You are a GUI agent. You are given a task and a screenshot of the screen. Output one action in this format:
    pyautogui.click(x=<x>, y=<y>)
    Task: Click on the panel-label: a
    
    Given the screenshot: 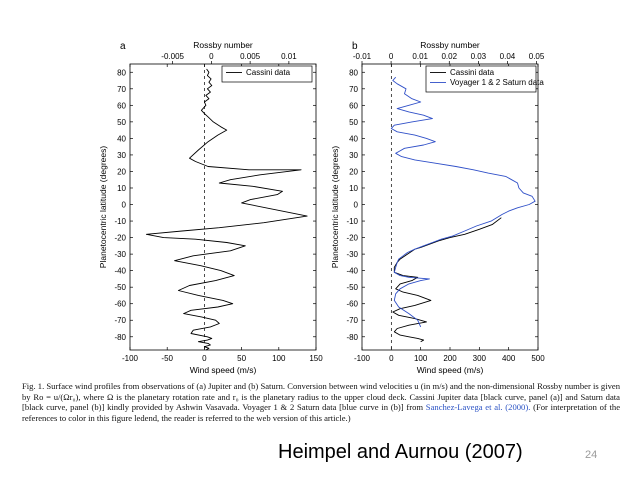 What is the action you would take?
    pyautogui.click(x=123, y=46)
    